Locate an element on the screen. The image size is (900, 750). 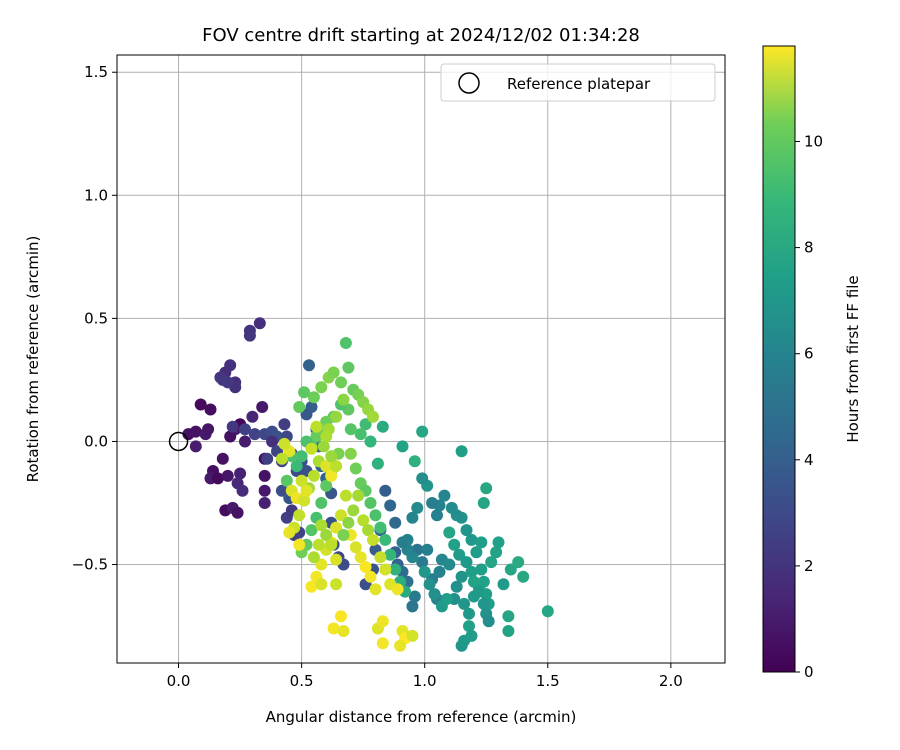
x-axis-label: Angular distance from reference (arcmin) is located at coordinates (421, 717).